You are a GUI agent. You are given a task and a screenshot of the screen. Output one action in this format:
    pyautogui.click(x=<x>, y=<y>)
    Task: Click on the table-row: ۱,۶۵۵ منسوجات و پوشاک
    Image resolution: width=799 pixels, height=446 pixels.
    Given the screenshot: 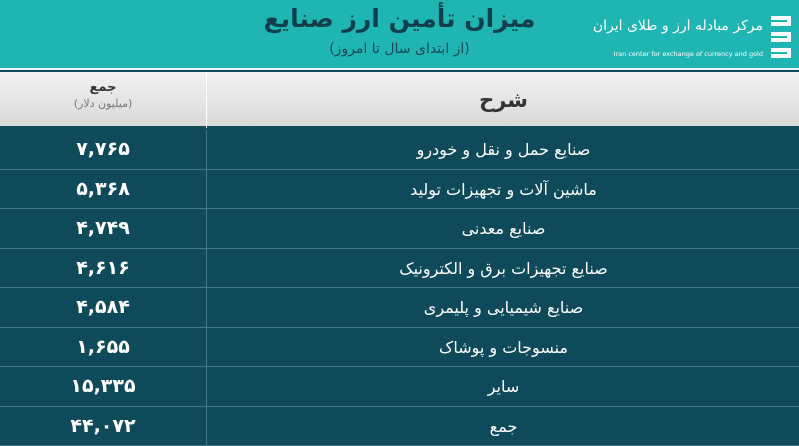 What is the action you would take?
    pyautogui.click(x=399, y=347)
    